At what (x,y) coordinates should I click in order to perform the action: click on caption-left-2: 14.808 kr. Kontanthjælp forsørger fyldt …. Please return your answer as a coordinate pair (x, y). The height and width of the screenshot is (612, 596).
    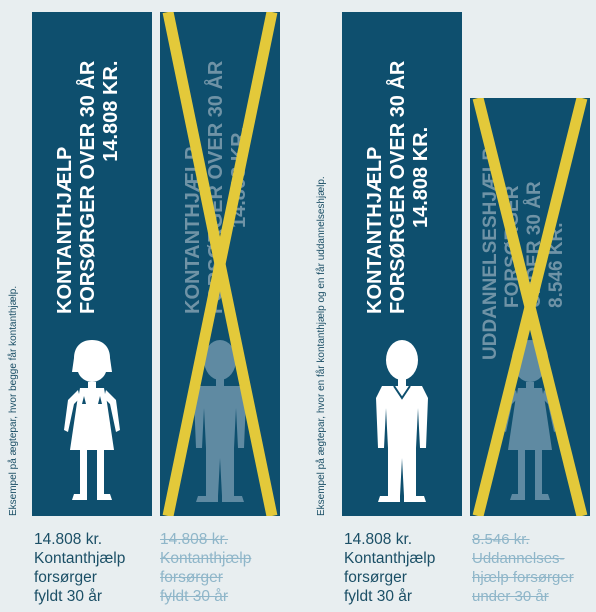
    Looking at the image, I should click on (206, 568).